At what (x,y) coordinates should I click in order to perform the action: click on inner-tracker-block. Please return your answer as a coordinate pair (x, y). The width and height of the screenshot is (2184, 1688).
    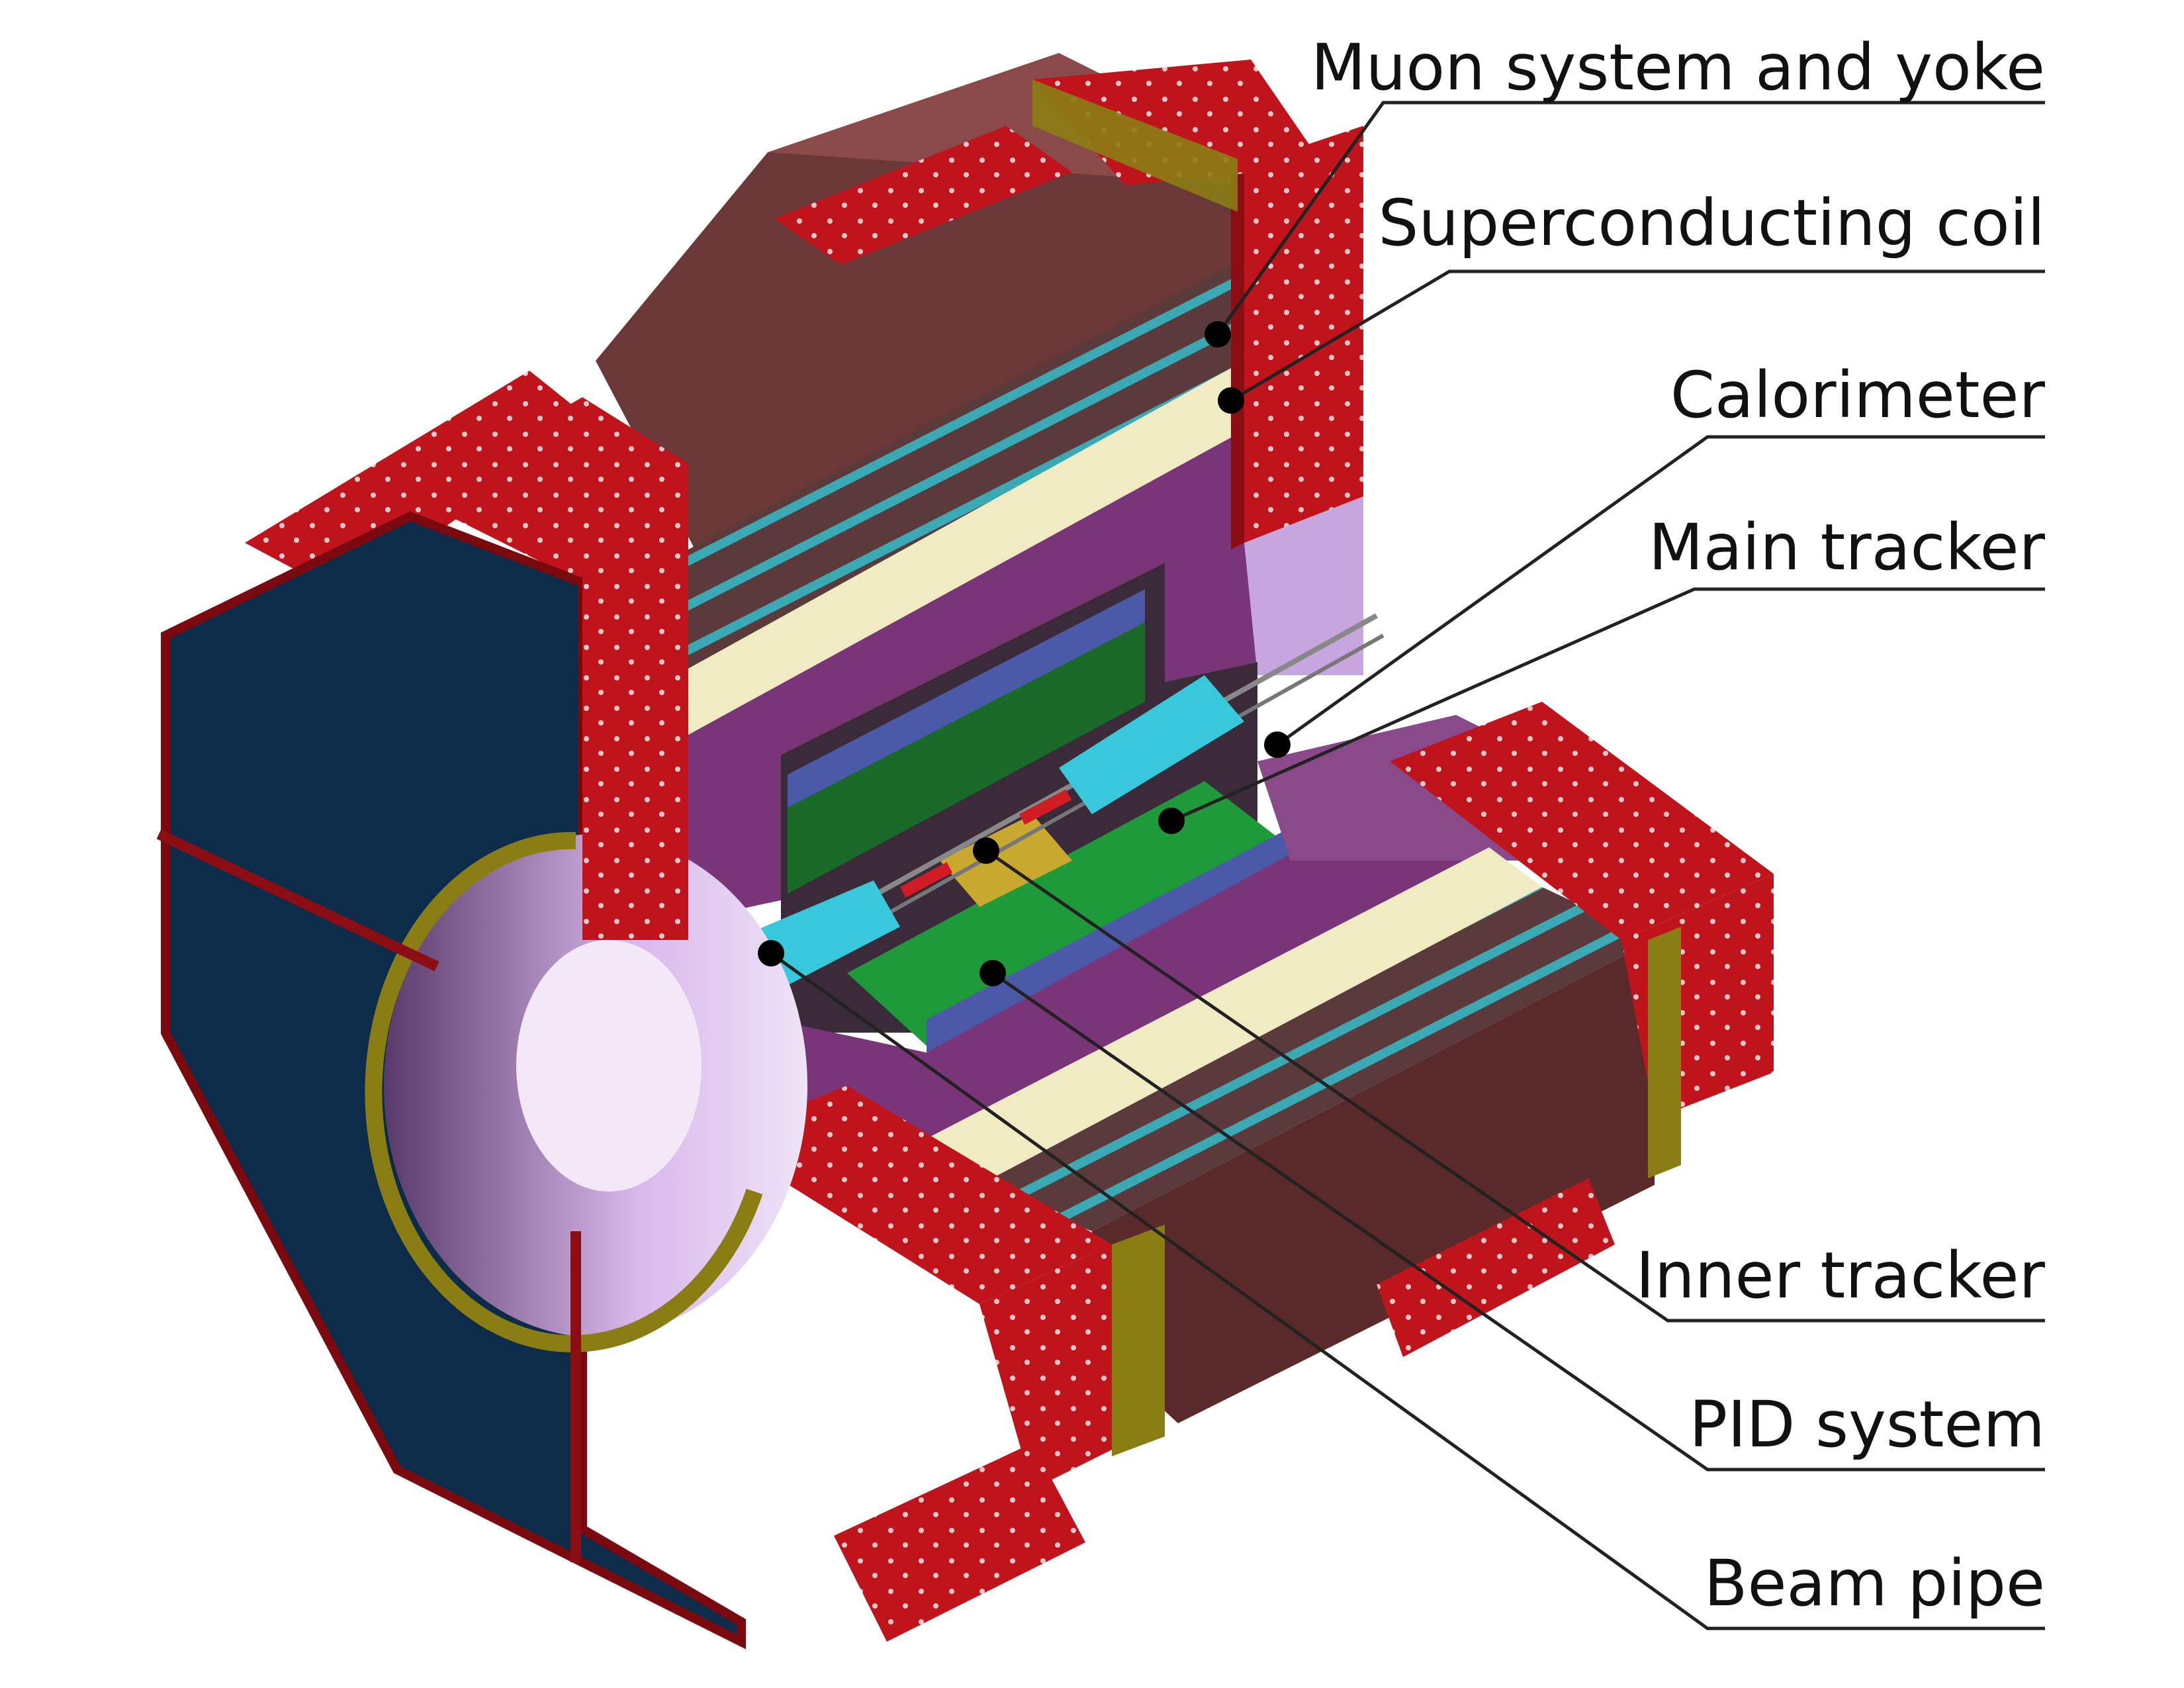
    Looking at the image, I should click on (1006, 860).